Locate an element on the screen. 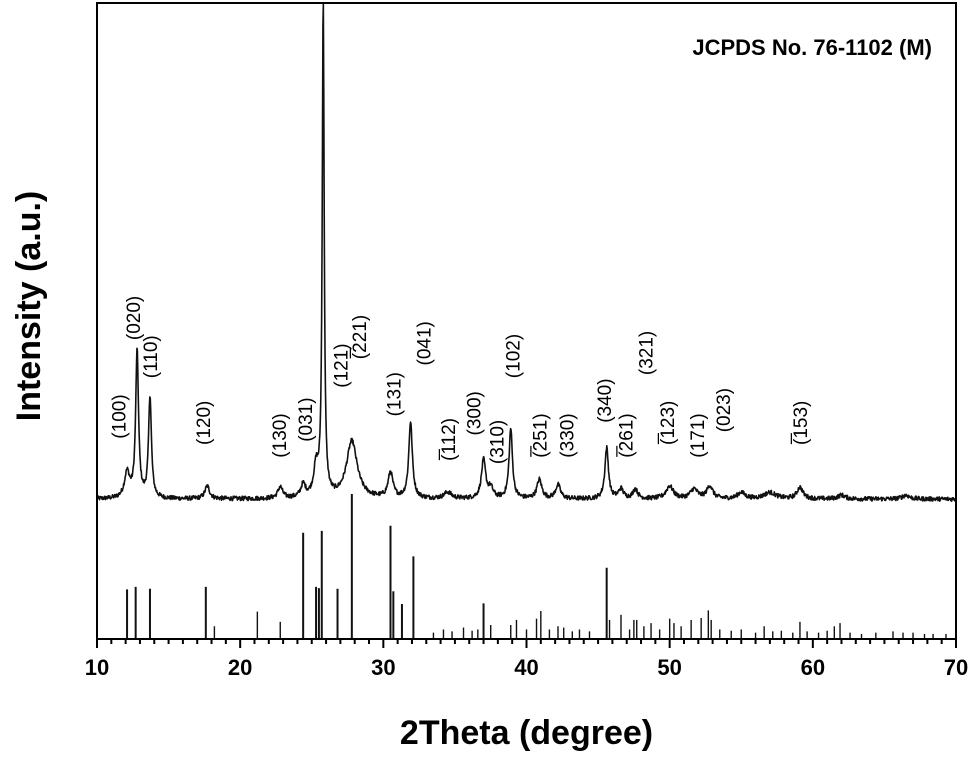 The width and height of the screenshot is (975, 757). peak-label: (110) is located at coordinates (151, 356).